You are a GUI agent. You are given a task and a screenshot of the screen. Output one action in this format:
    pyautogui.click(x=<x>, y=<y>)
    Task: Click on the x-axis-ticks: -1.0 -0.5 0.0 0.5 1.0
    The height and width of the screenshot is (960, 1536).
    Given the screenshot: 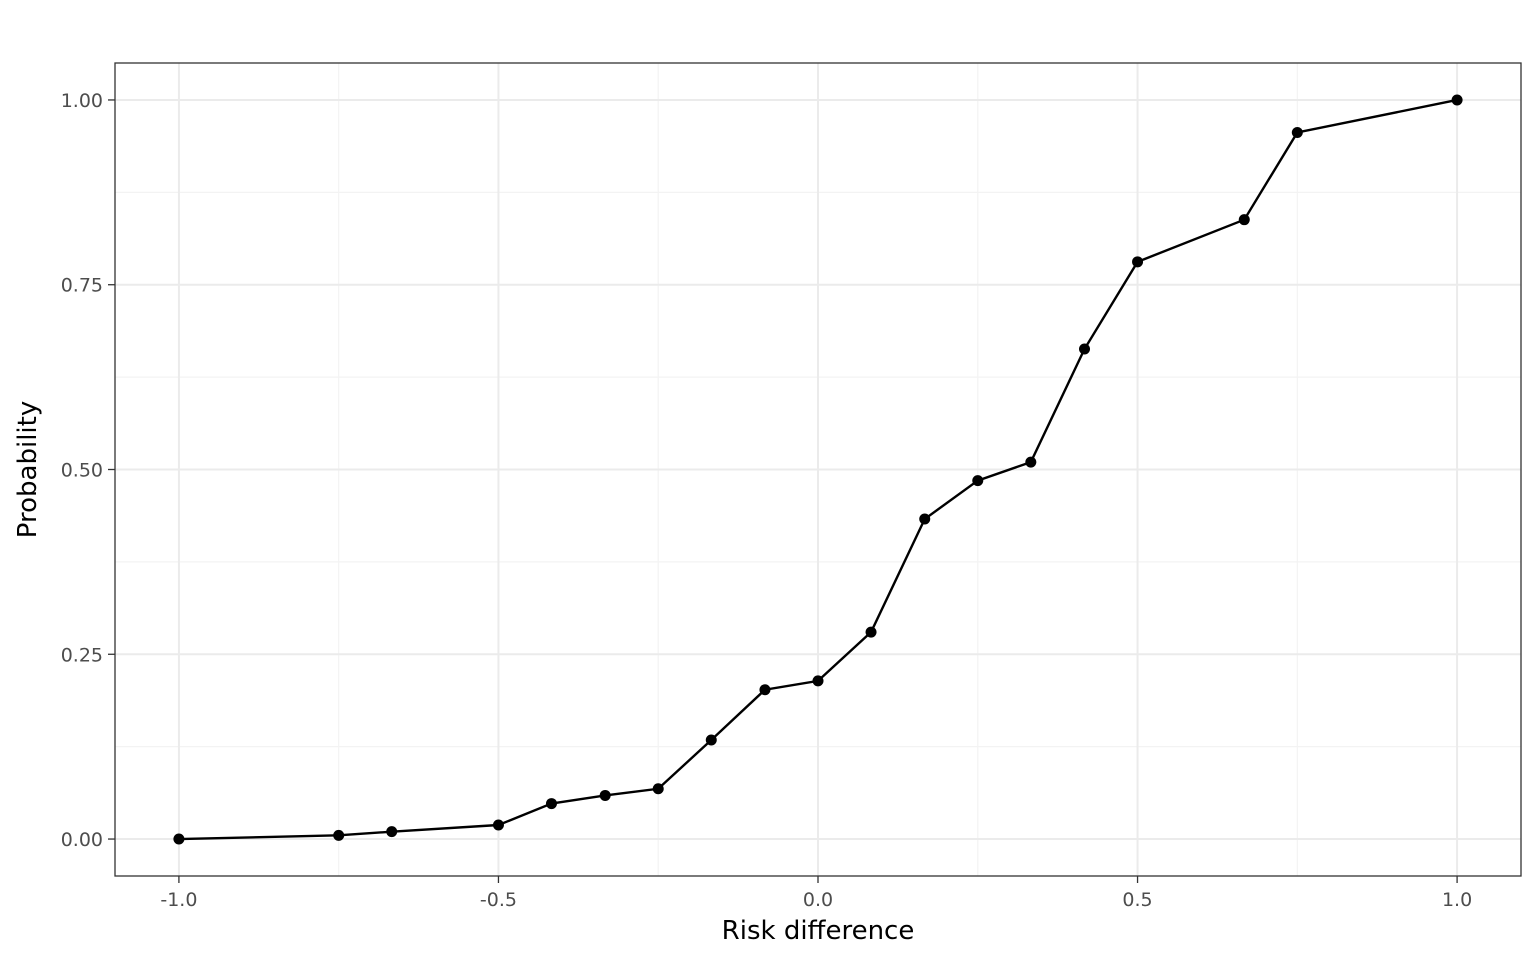 What is the action you would take?
    pyautogui.click(x=816, y=893)
    